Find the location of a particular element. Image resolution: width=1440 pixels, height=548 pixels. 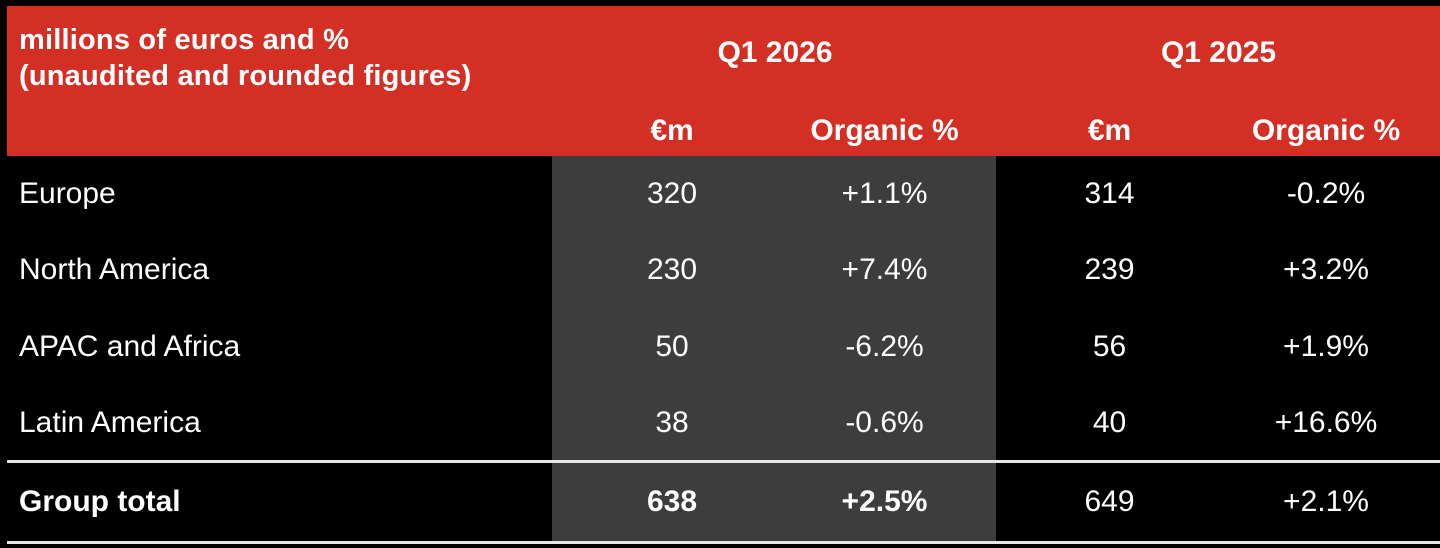

eur-prior-value: 239 is located at coordinates (1109, 269).